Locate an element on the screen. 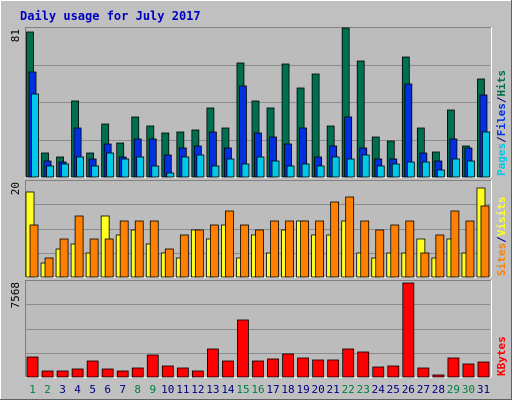  x-tick-label-day-2: 2 is located at coordinates (47, 389).